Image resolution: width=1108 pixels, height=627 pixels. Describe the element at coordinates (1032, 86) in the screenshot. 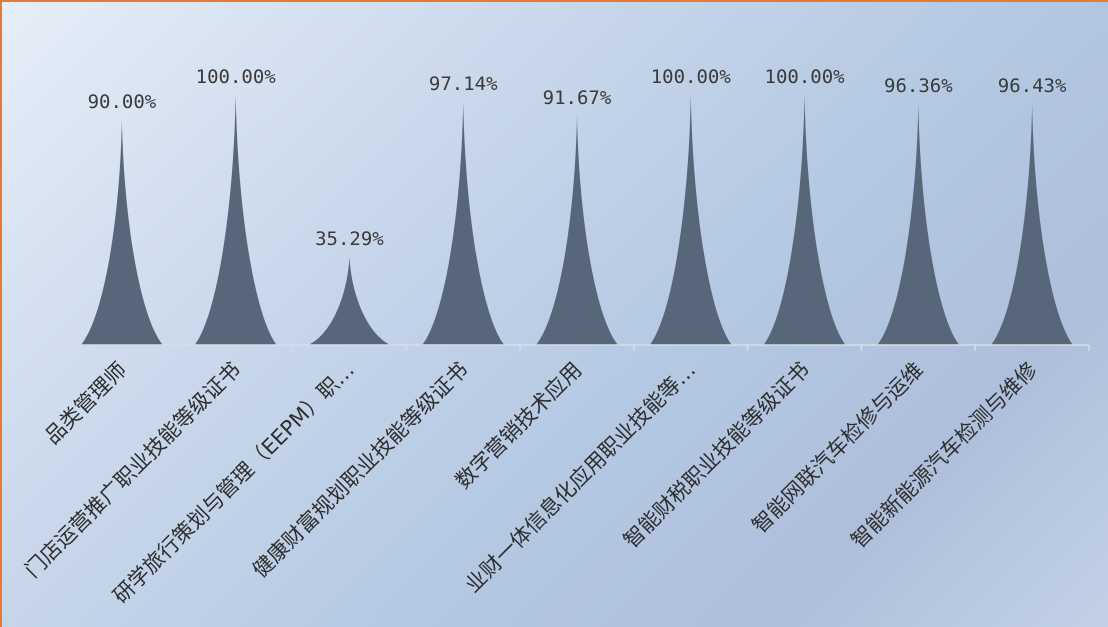

I see `data-label: 96.43%` at that location.